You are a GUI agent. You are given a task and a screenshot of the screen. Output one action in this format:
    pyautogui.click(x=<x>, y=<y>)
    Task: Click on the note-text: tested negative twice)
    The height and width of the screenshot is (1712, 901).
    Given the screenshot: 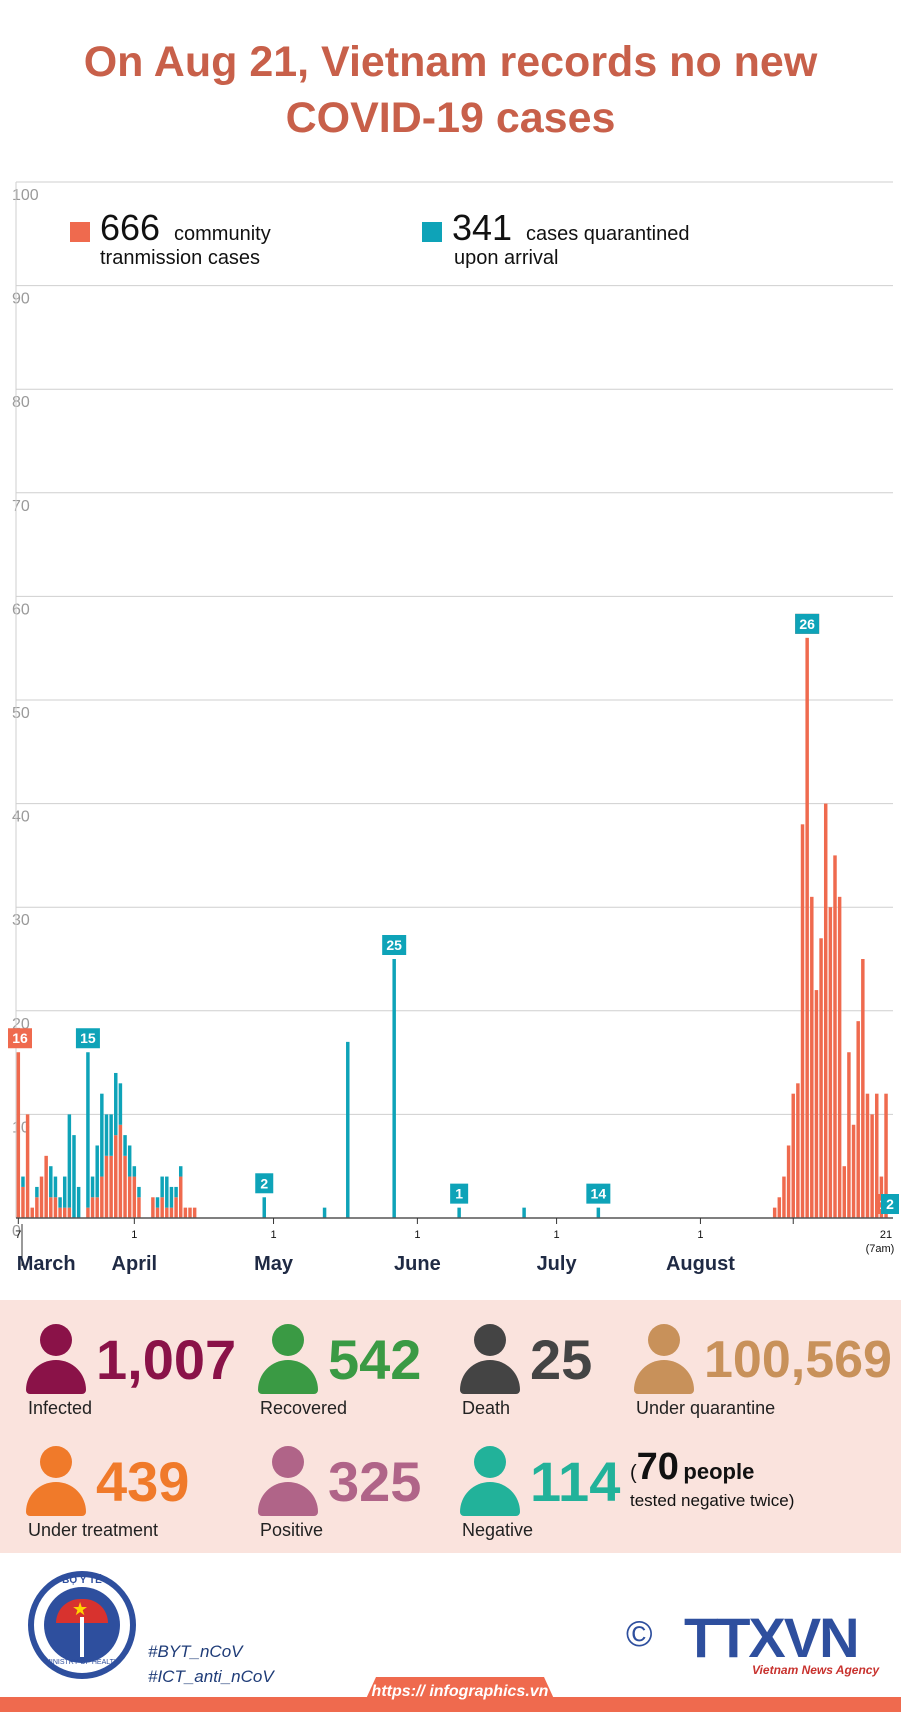 What is the action you would take?
    pyautogui.click(x=712, y=1500)
    